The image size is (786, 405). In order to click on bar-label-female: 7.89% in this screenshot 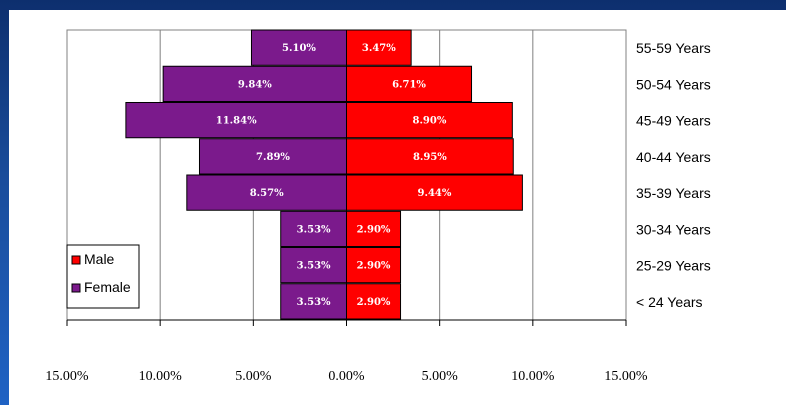, I will do `click(273, 157)`.